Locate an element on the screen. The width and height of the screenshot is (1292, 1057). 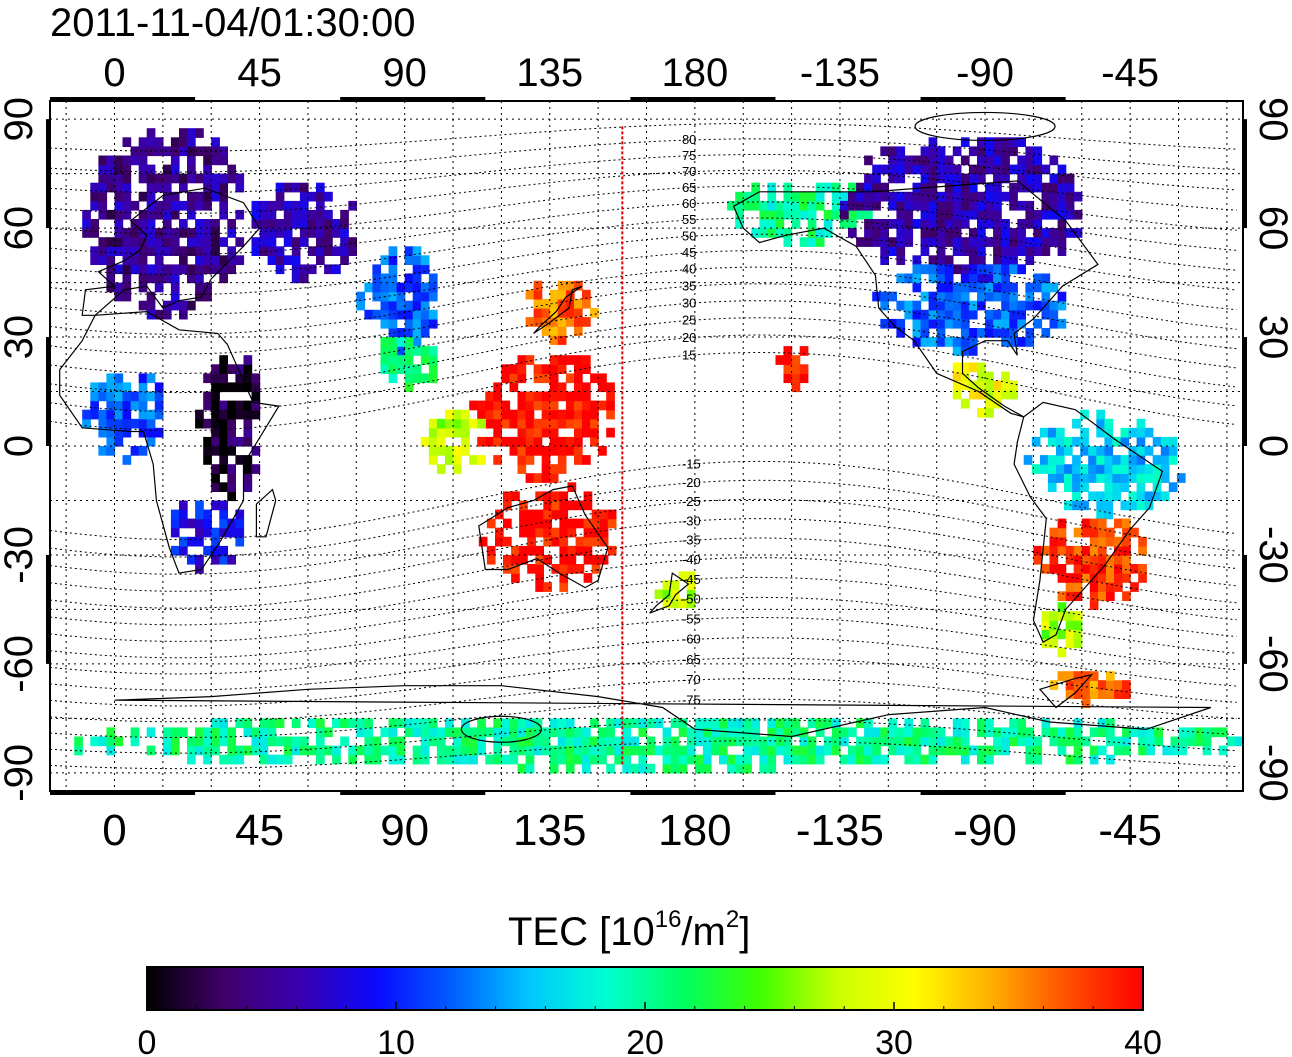
frame-bar is located at coordinates (123, 792).